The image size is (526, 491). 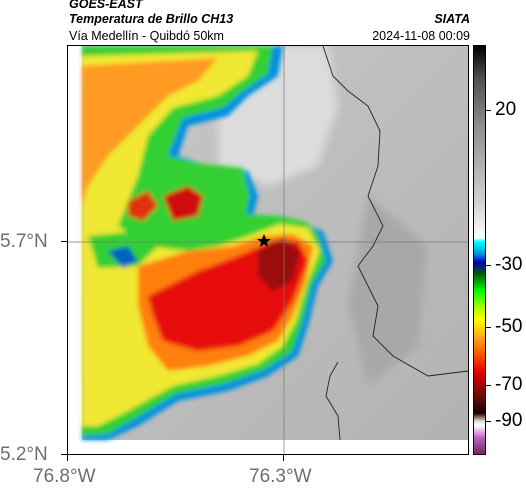 What do you see at coordinates (106, 5) in the screenshot?
I see `satellite-name: GOES-EAST` at bounding box center [106, 5].